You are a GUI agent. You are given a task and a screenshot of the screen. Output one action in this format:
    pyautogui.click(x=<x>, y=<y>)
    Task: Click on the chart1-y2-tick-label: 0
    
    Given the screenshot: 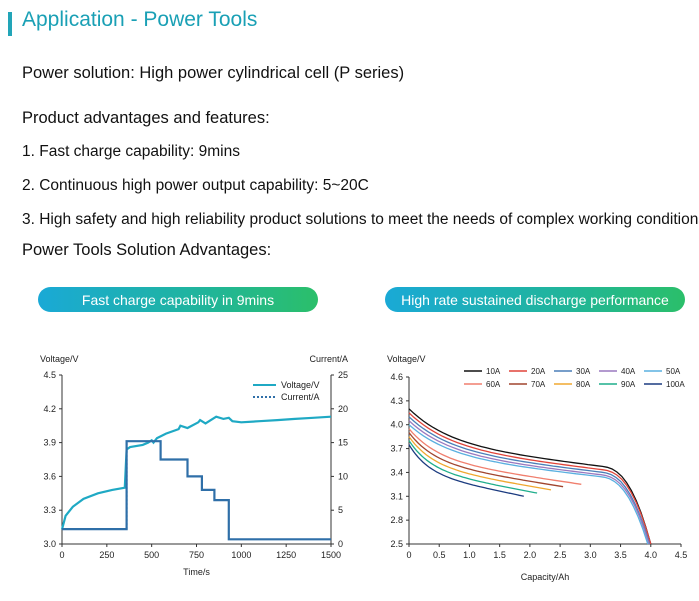 What is the action you would take?
    pyautogui.click(x=340, y=544)
    